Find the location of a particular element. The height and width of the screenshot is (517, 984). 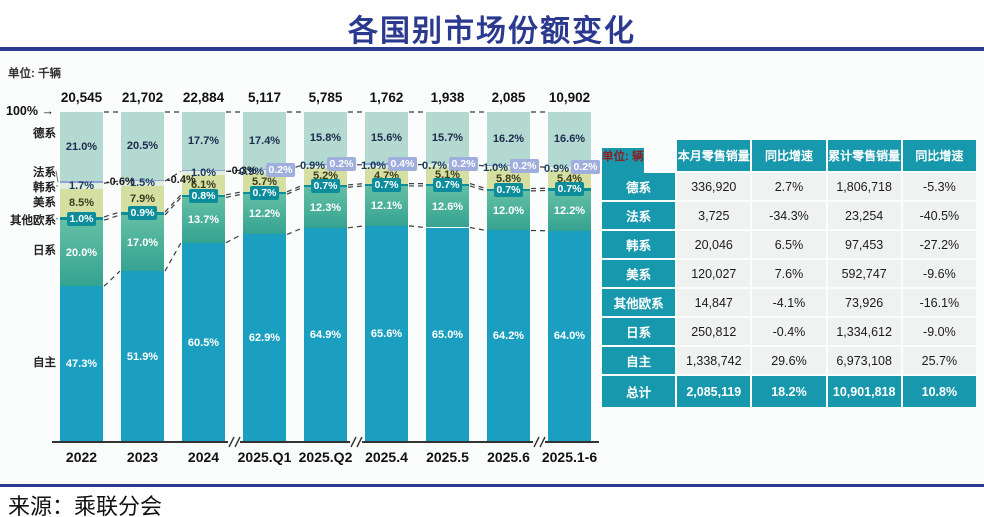

bar-total-label: 5,785 is located at coordinates (325, 97).